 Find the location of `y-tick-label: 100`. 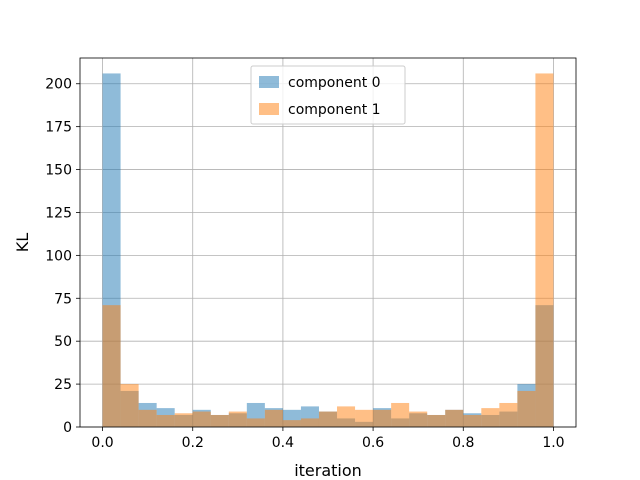

y-tick-label: 100 is located at coordinates (58, 256).